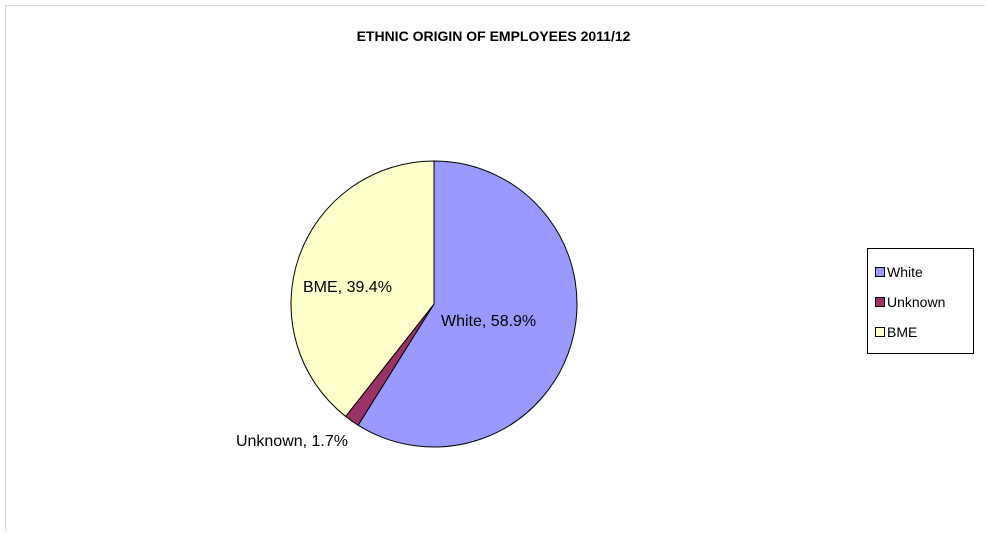  Describe the element at coordinates (347, 287) in the screenshot. I see `slice-label-bme: BME, 39.4%` at that location.